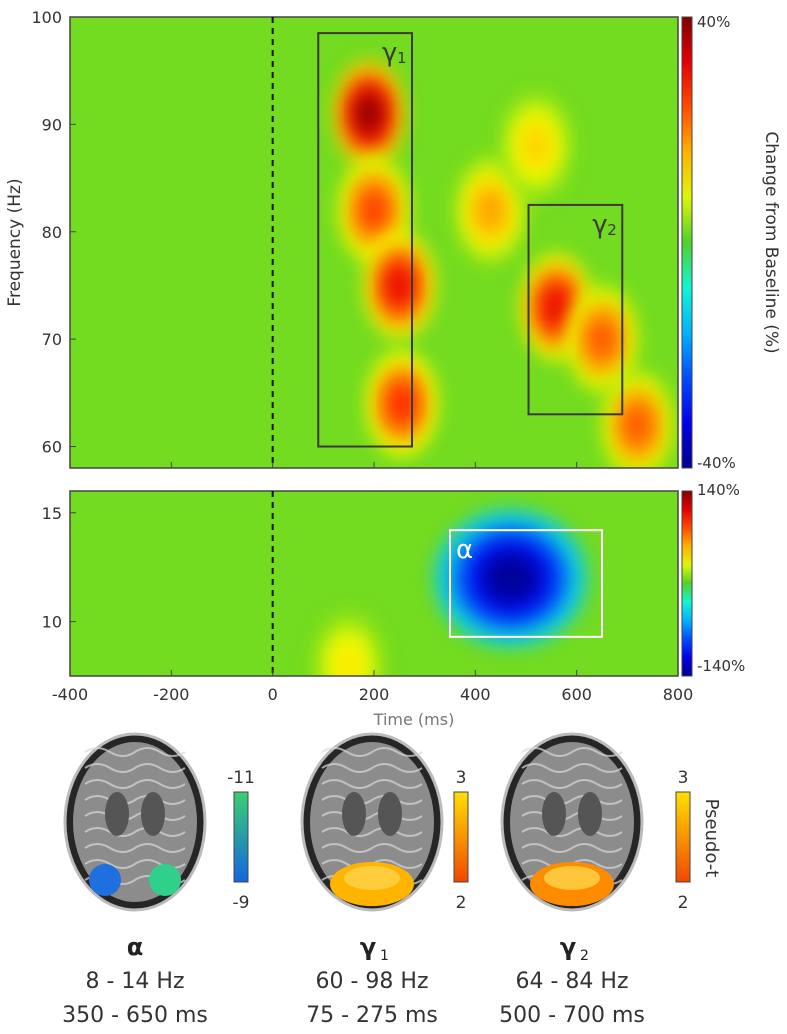 This screenshot has width=787, height=1034. Describe the element at coordinates (584, 956) in the screenshot. I see `brain-name-sub-2: 2` at that location.